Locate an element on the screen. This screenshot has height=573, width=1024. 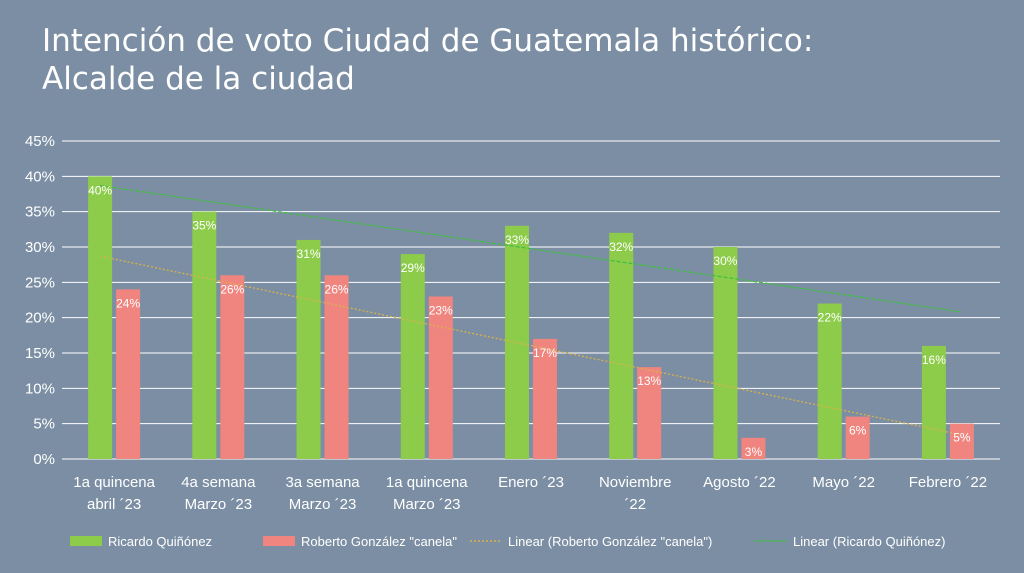
legend-swatch-quinonez is located at coordinates (86, 541).